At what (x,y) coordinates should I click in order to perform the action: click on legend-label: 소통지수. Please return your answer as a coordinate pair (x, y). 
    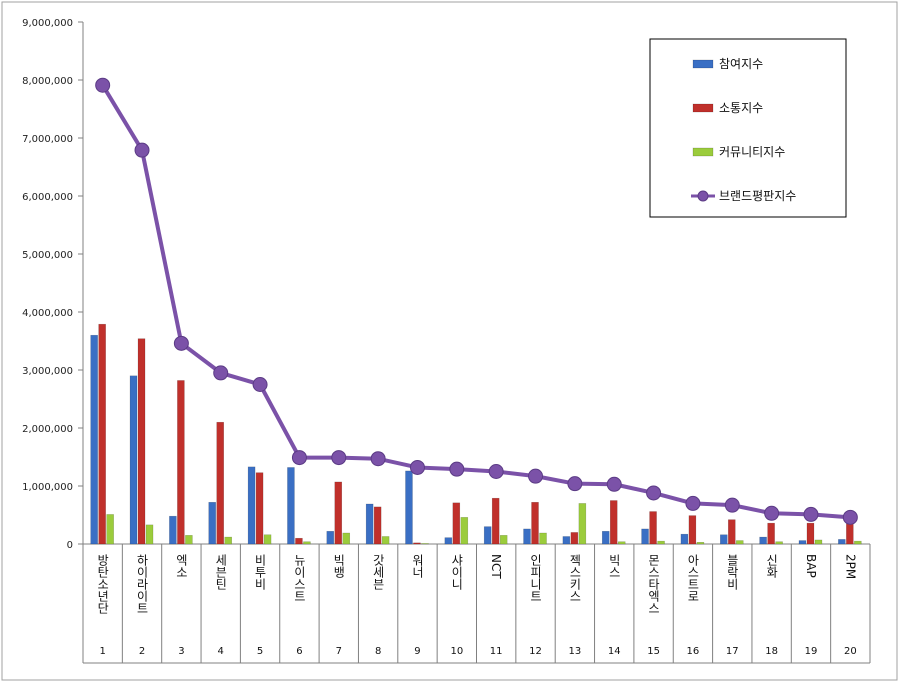
    Looking at the image, I should click on (741, 108).